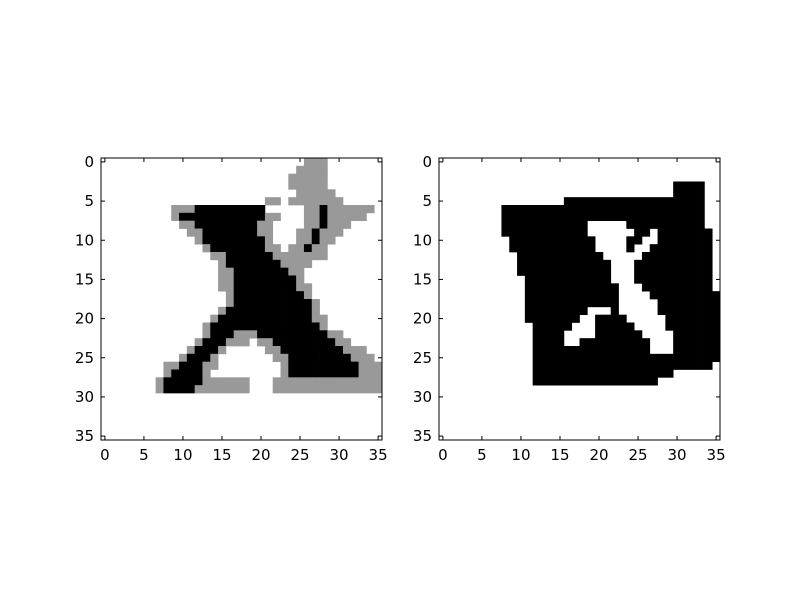  Describe the element at coordinates (89, 162) in the screenshot. I see `y-tick-label: 0` at that location.